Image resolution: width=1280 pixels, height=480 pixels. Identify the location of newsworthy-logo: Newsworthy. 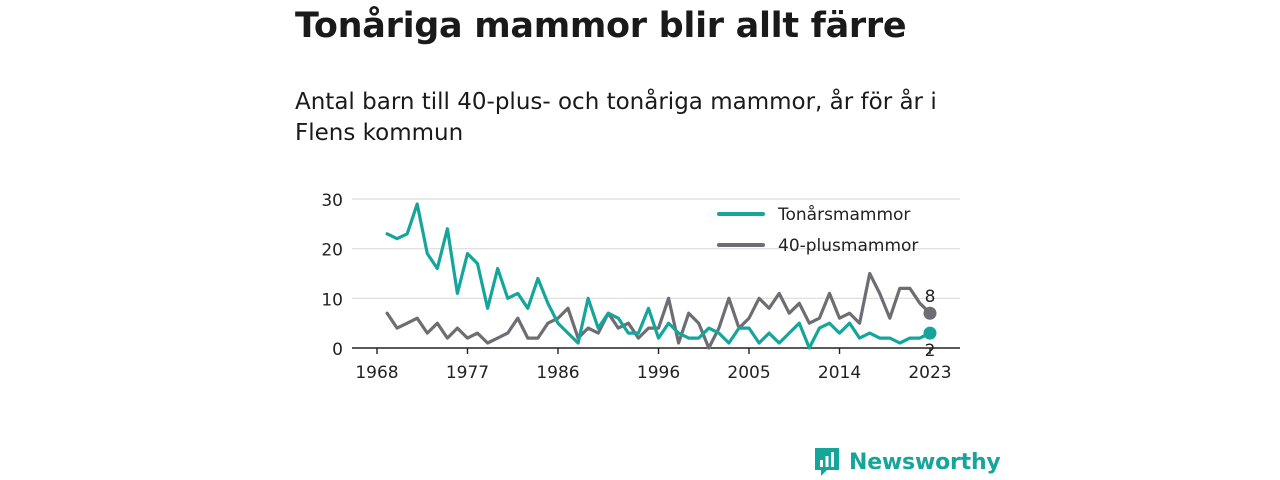
(907, 462).